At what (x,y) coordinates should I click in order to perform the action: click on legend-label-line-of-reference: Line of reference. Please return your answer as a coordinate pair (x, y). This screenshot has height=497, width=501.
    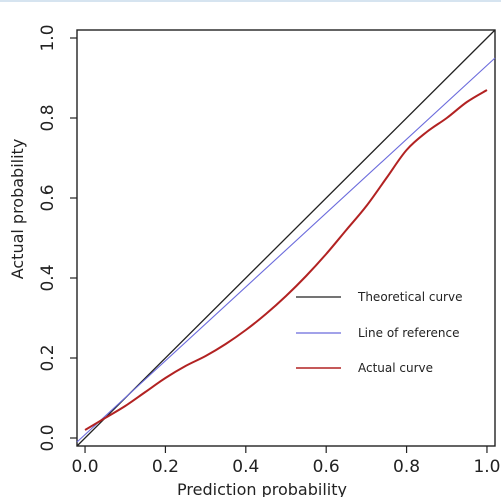
    Looking at the image, I should click on (409, 333).